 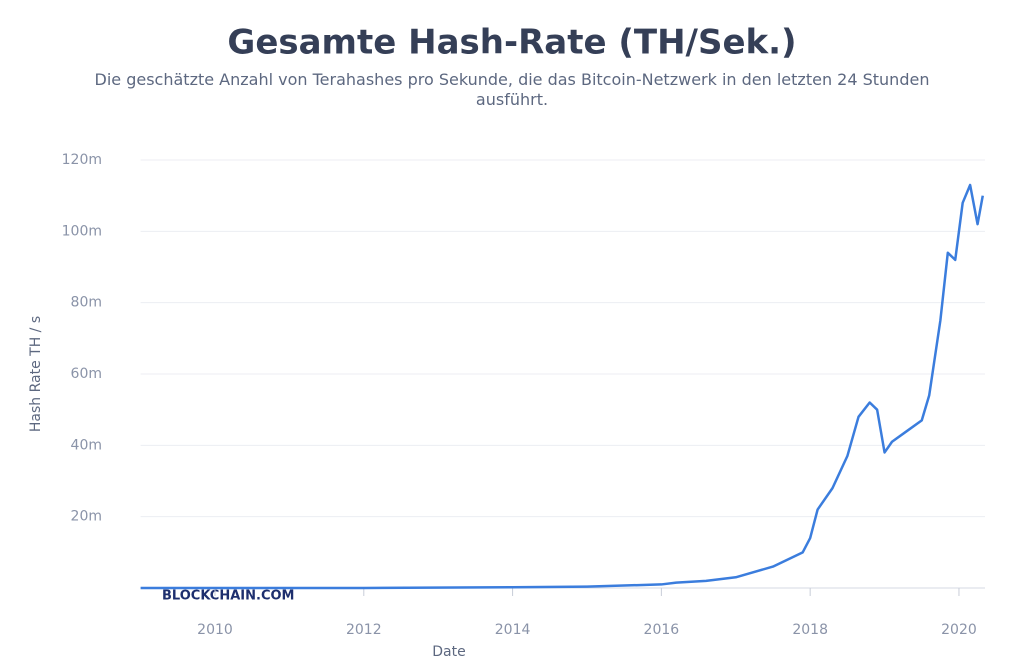 What do you see at coordinates (959, 630) in the screenshot?
I see `x-tick-label: 2020` at bounding box center [959, 630].